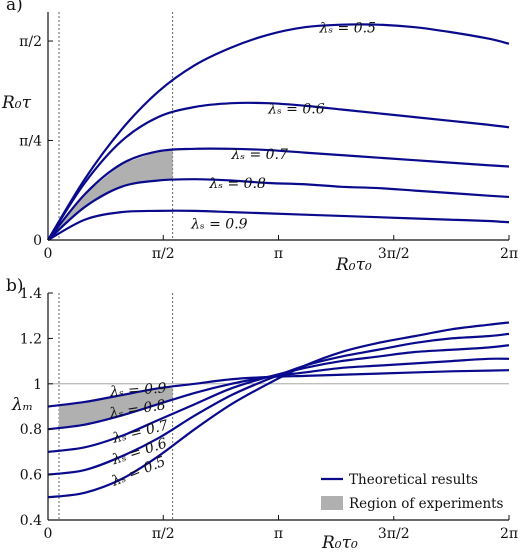  I want to click on curve-label-4: λₛ = 0.9, so click(219, 225).